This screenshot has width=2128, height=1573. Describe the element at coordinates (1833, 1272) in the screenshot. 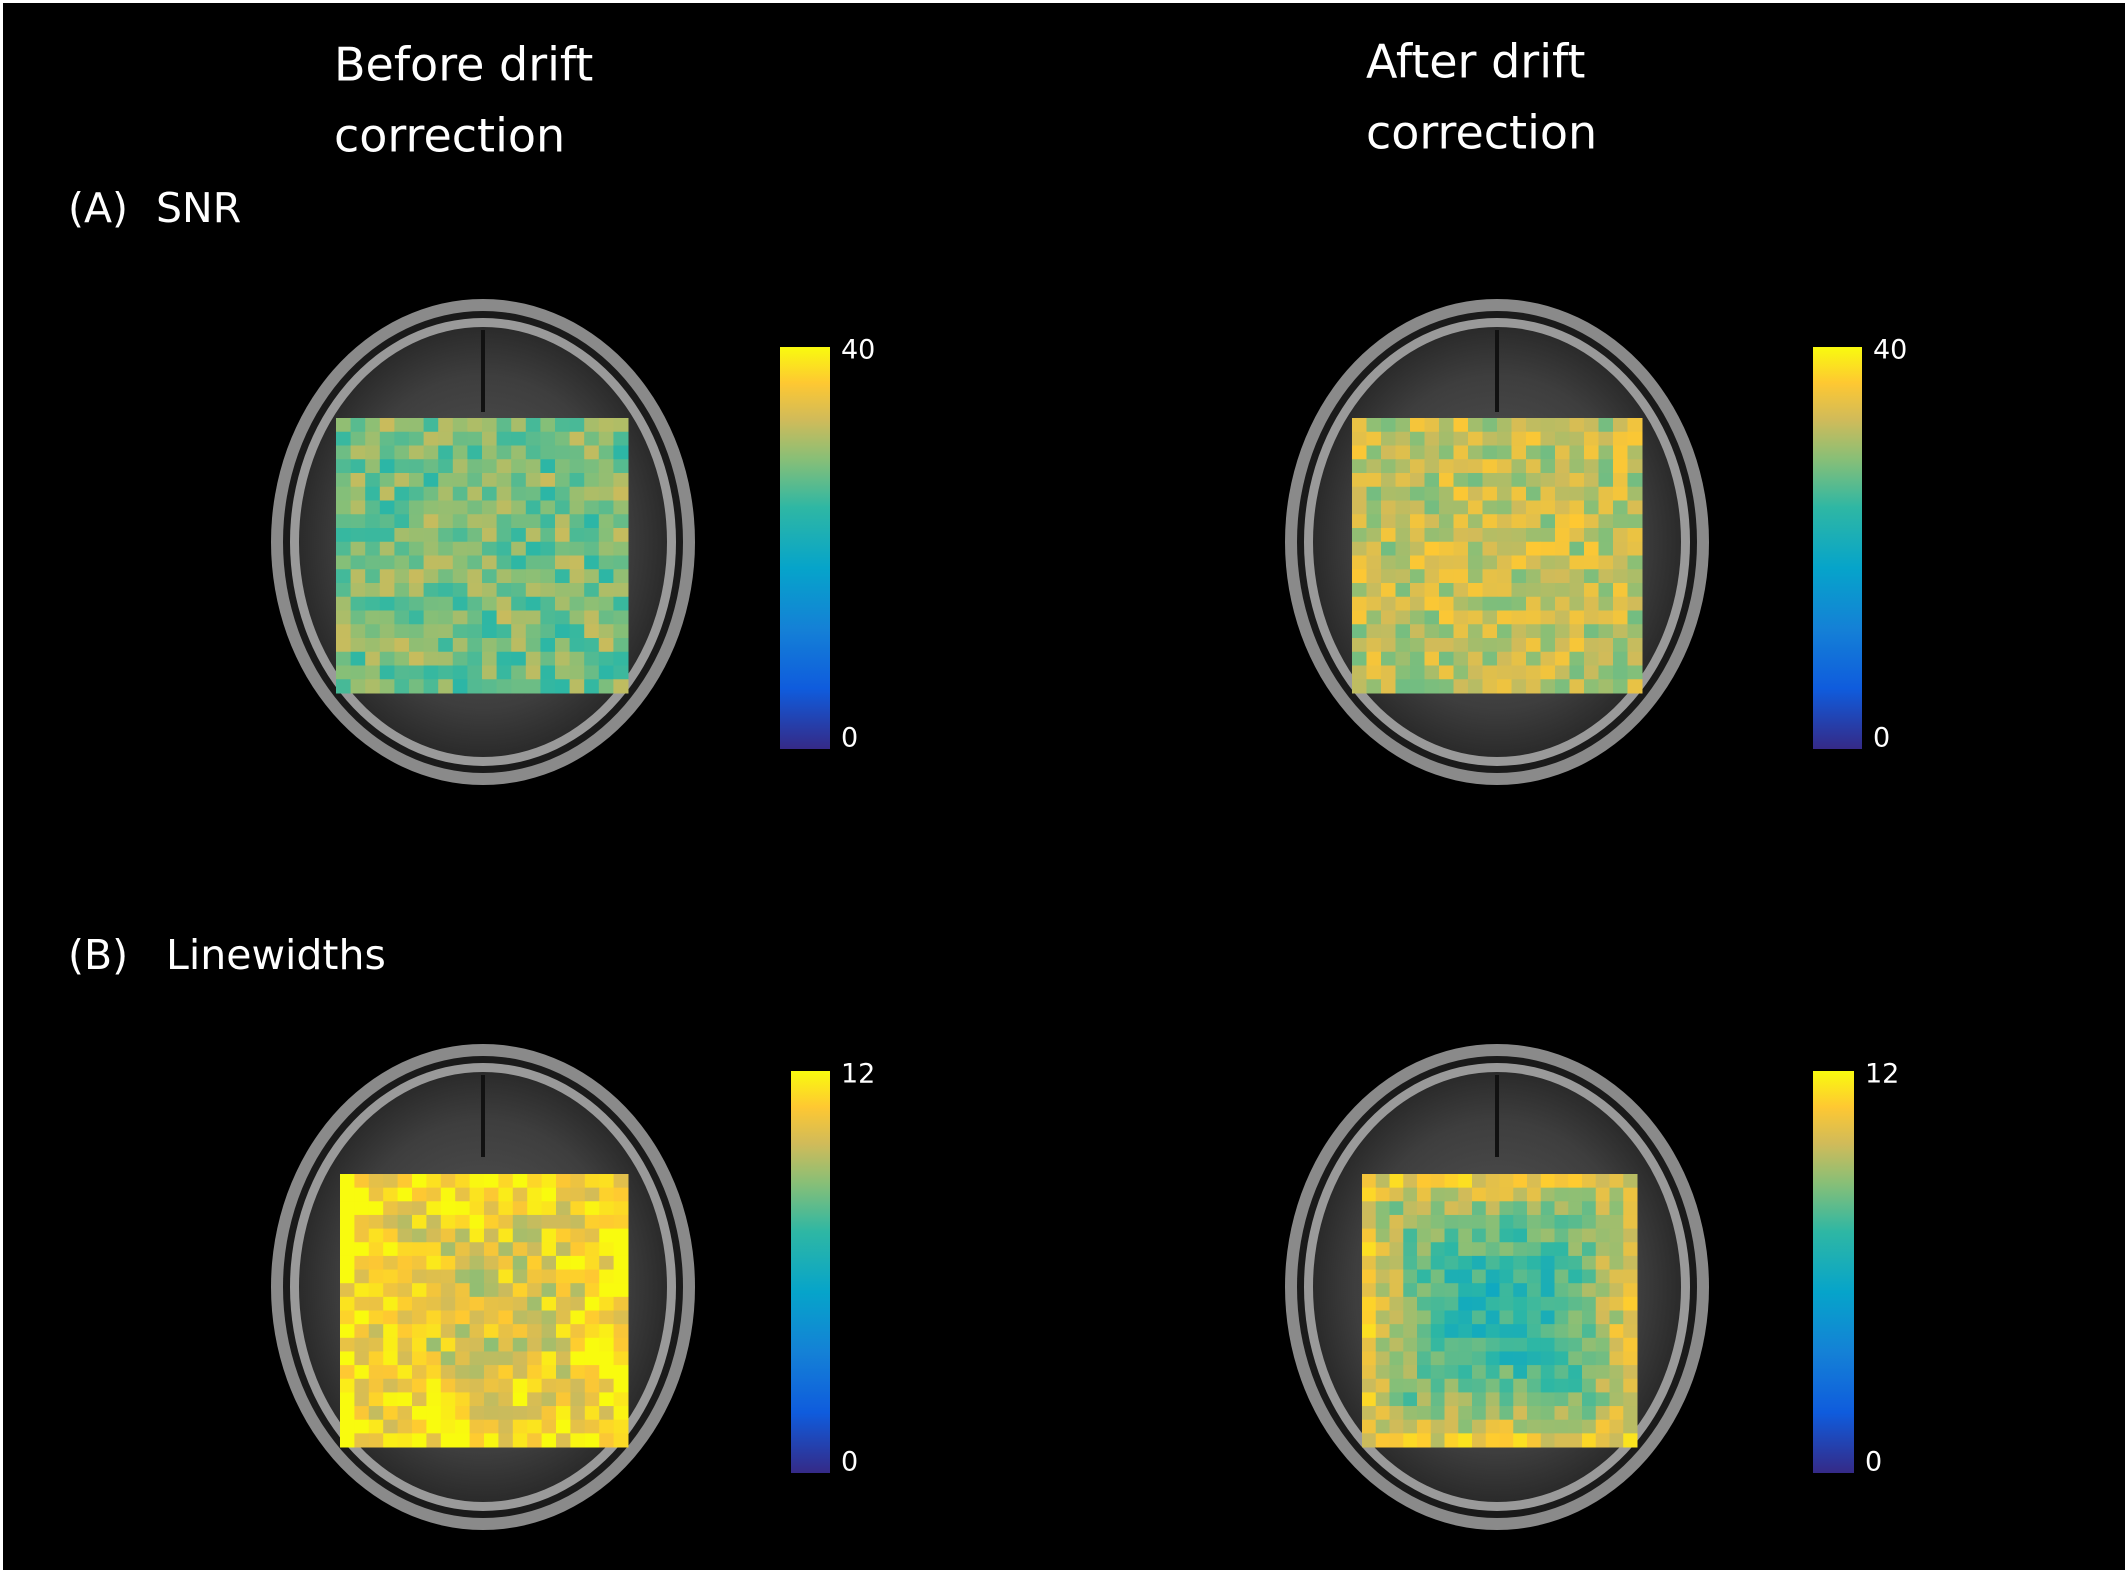

I see `colorbar` at that location.